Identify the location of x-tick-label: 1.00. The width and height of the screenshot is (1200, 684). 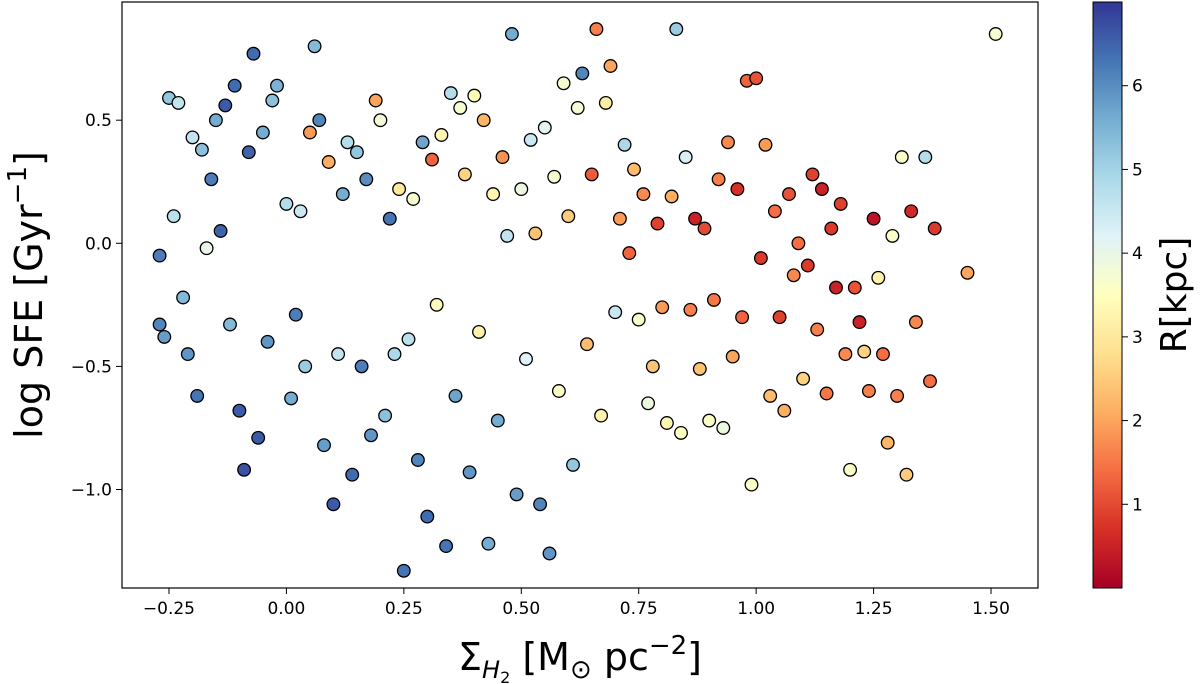
(756, 609).